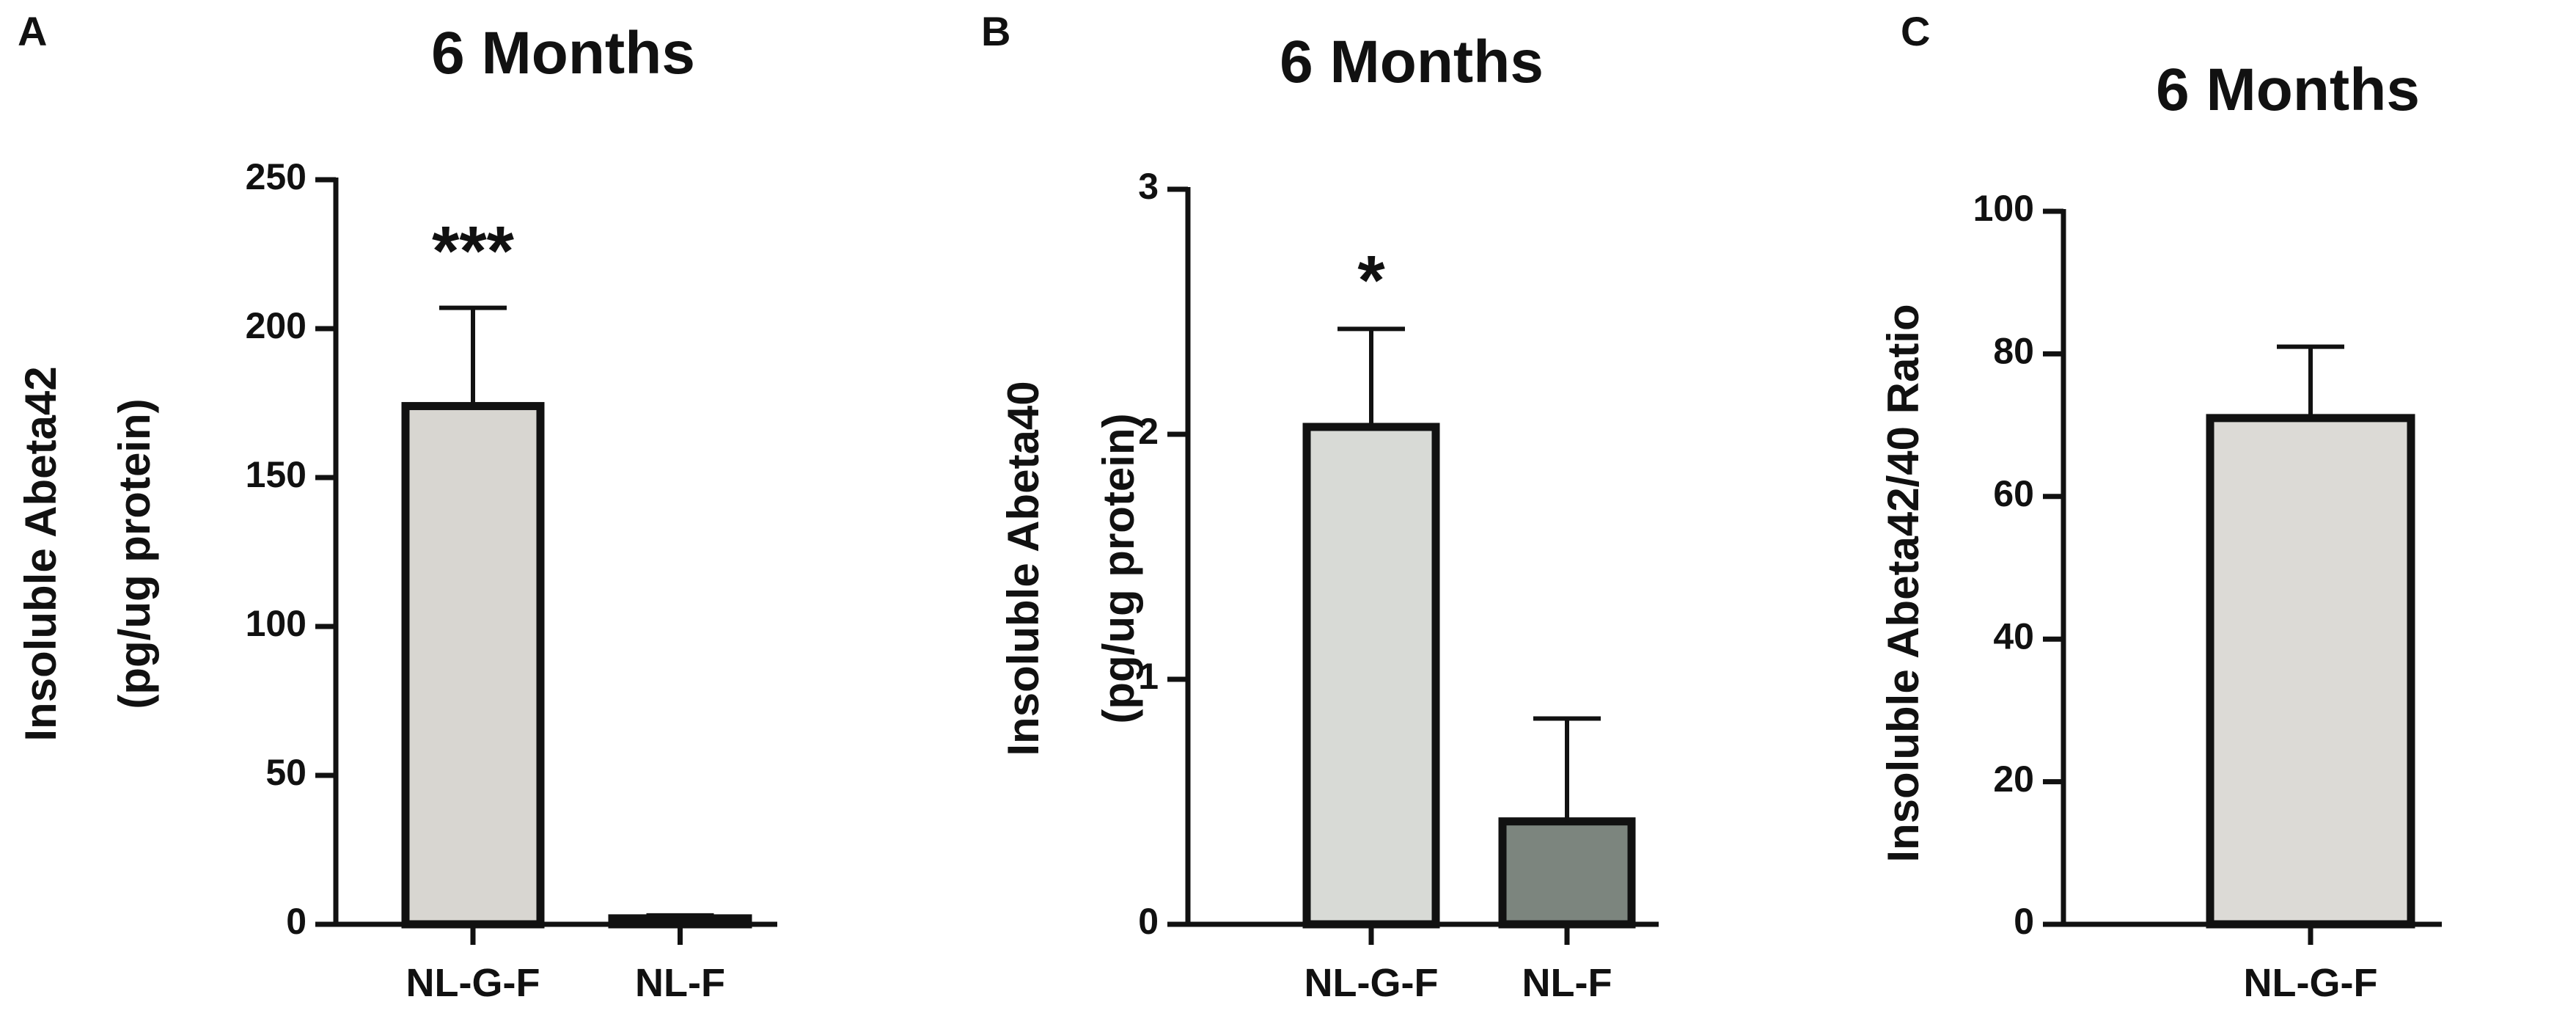 The width and height of the screenshot is (2576, 1027). What do you see at coordinates (286, 772) in the screenshot?
I see `y-tick-label: 50` at bounding box center [286, 772].